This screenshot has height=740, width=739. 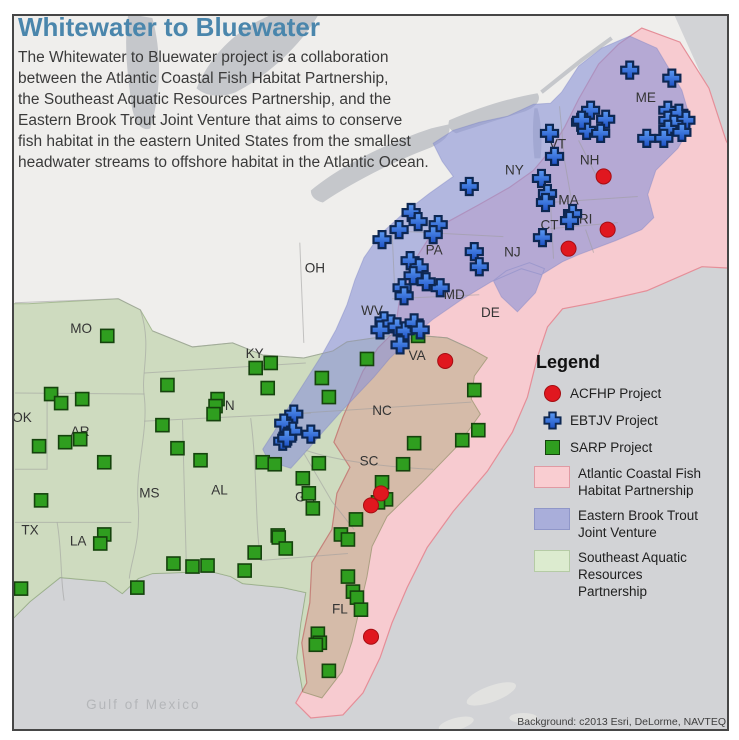 I want to click on state-label-va: VA, so click(x=417, y=355).